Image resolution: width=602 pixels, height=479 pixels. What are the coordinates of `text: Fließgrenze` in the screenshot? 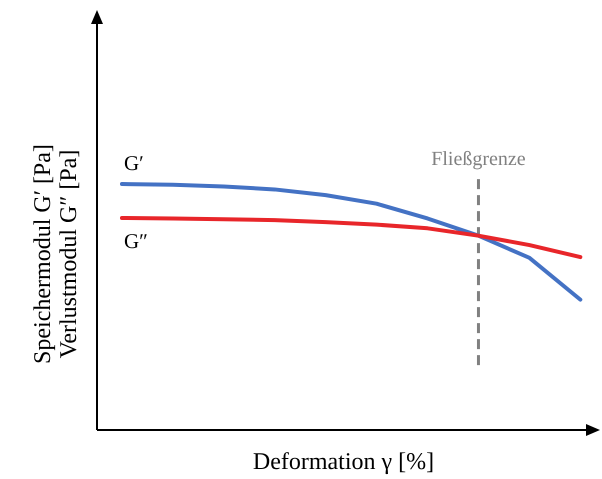 It's located at (478, 159).